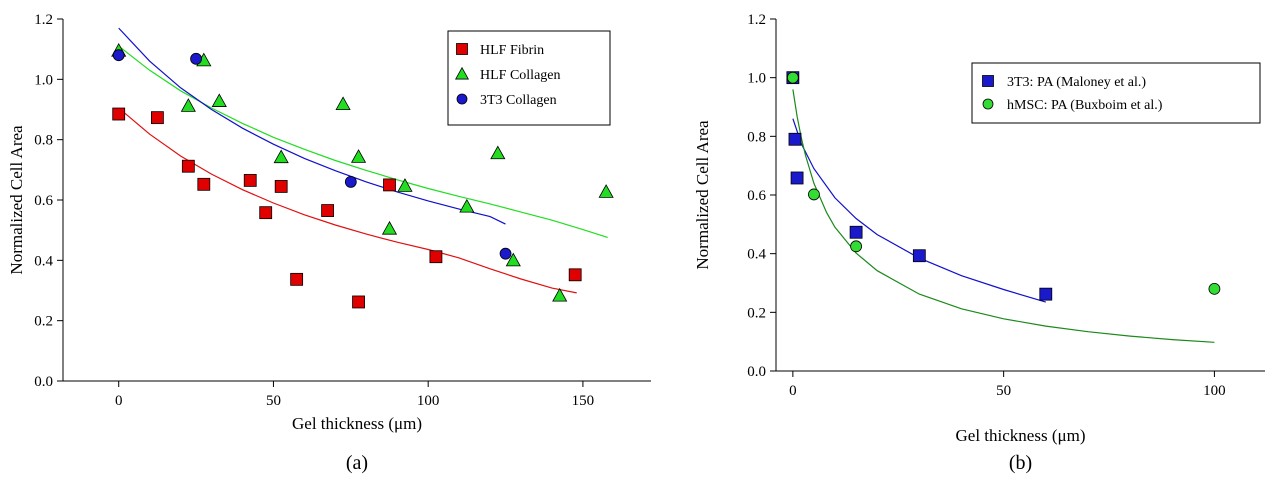 This screenshot has height=486, width=1277. What do you see at coordinates (1085, 105) in the screenshot?
I see `legend-label: hMSC: PA (Buxboim et al.)` at bounding box center [1085, 105].